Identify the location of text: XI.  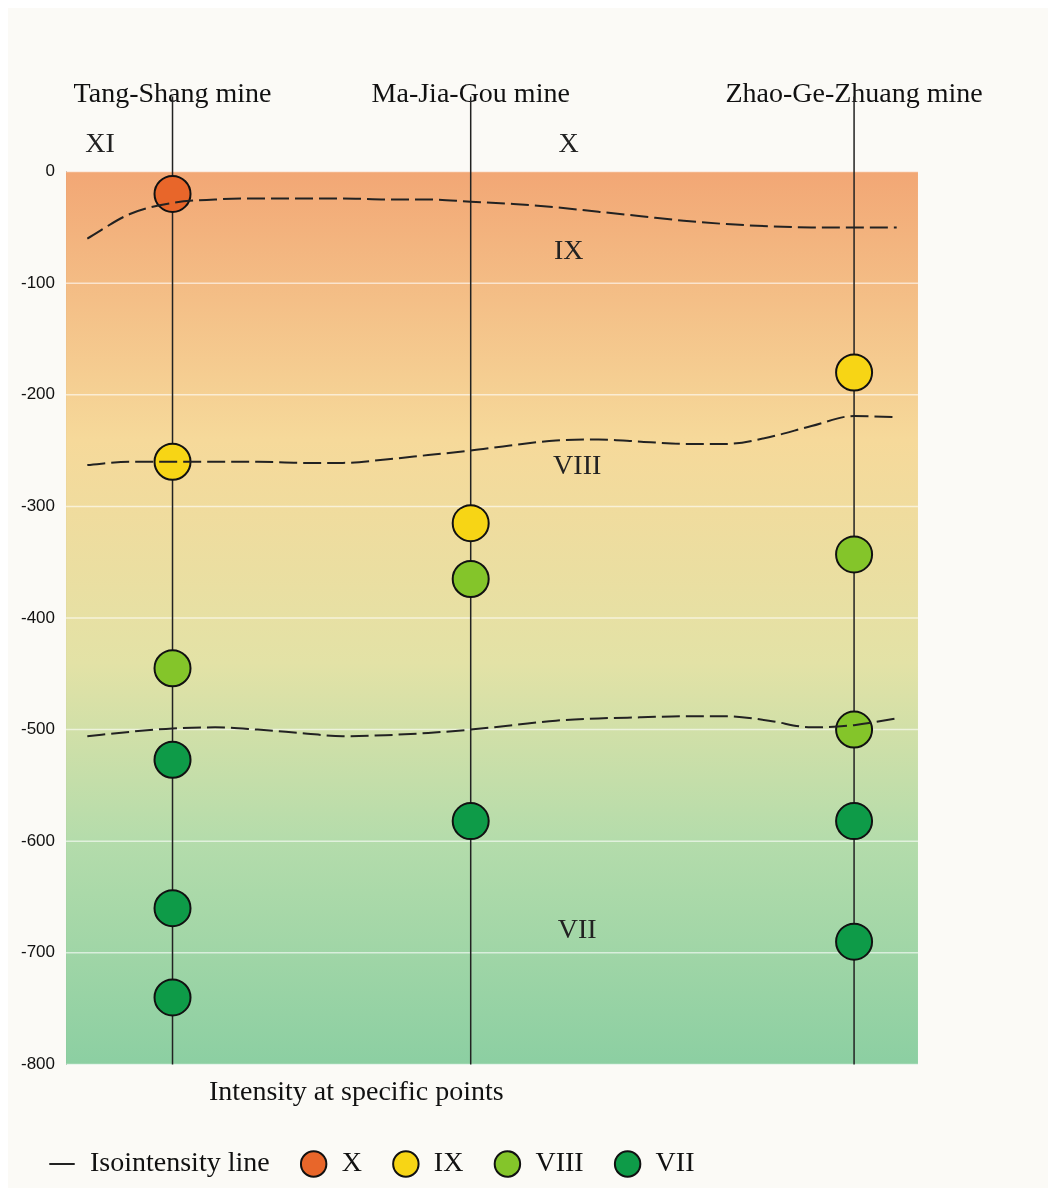
(100, 143).